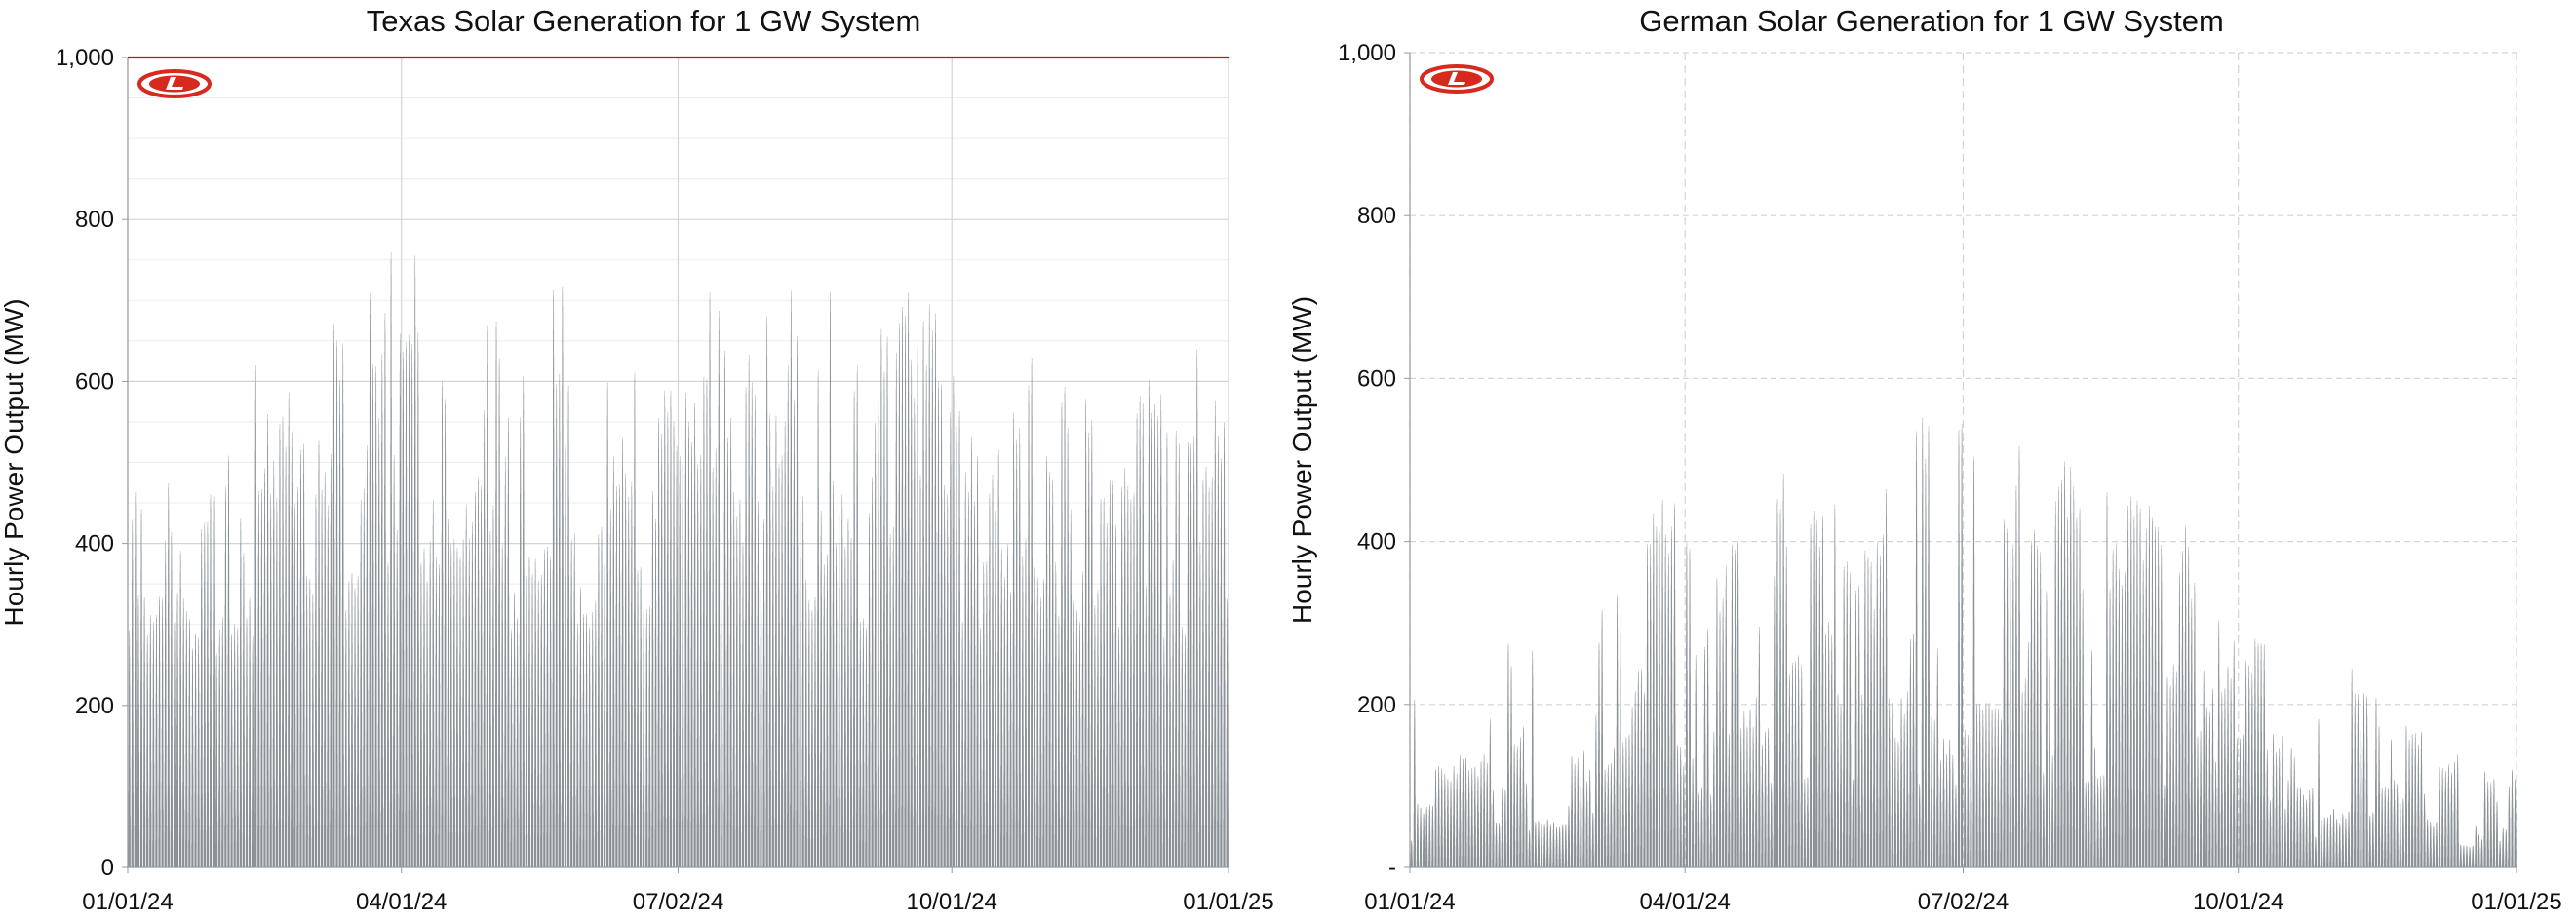  I want to click on y-tick-label: -, so click(1392, 868).